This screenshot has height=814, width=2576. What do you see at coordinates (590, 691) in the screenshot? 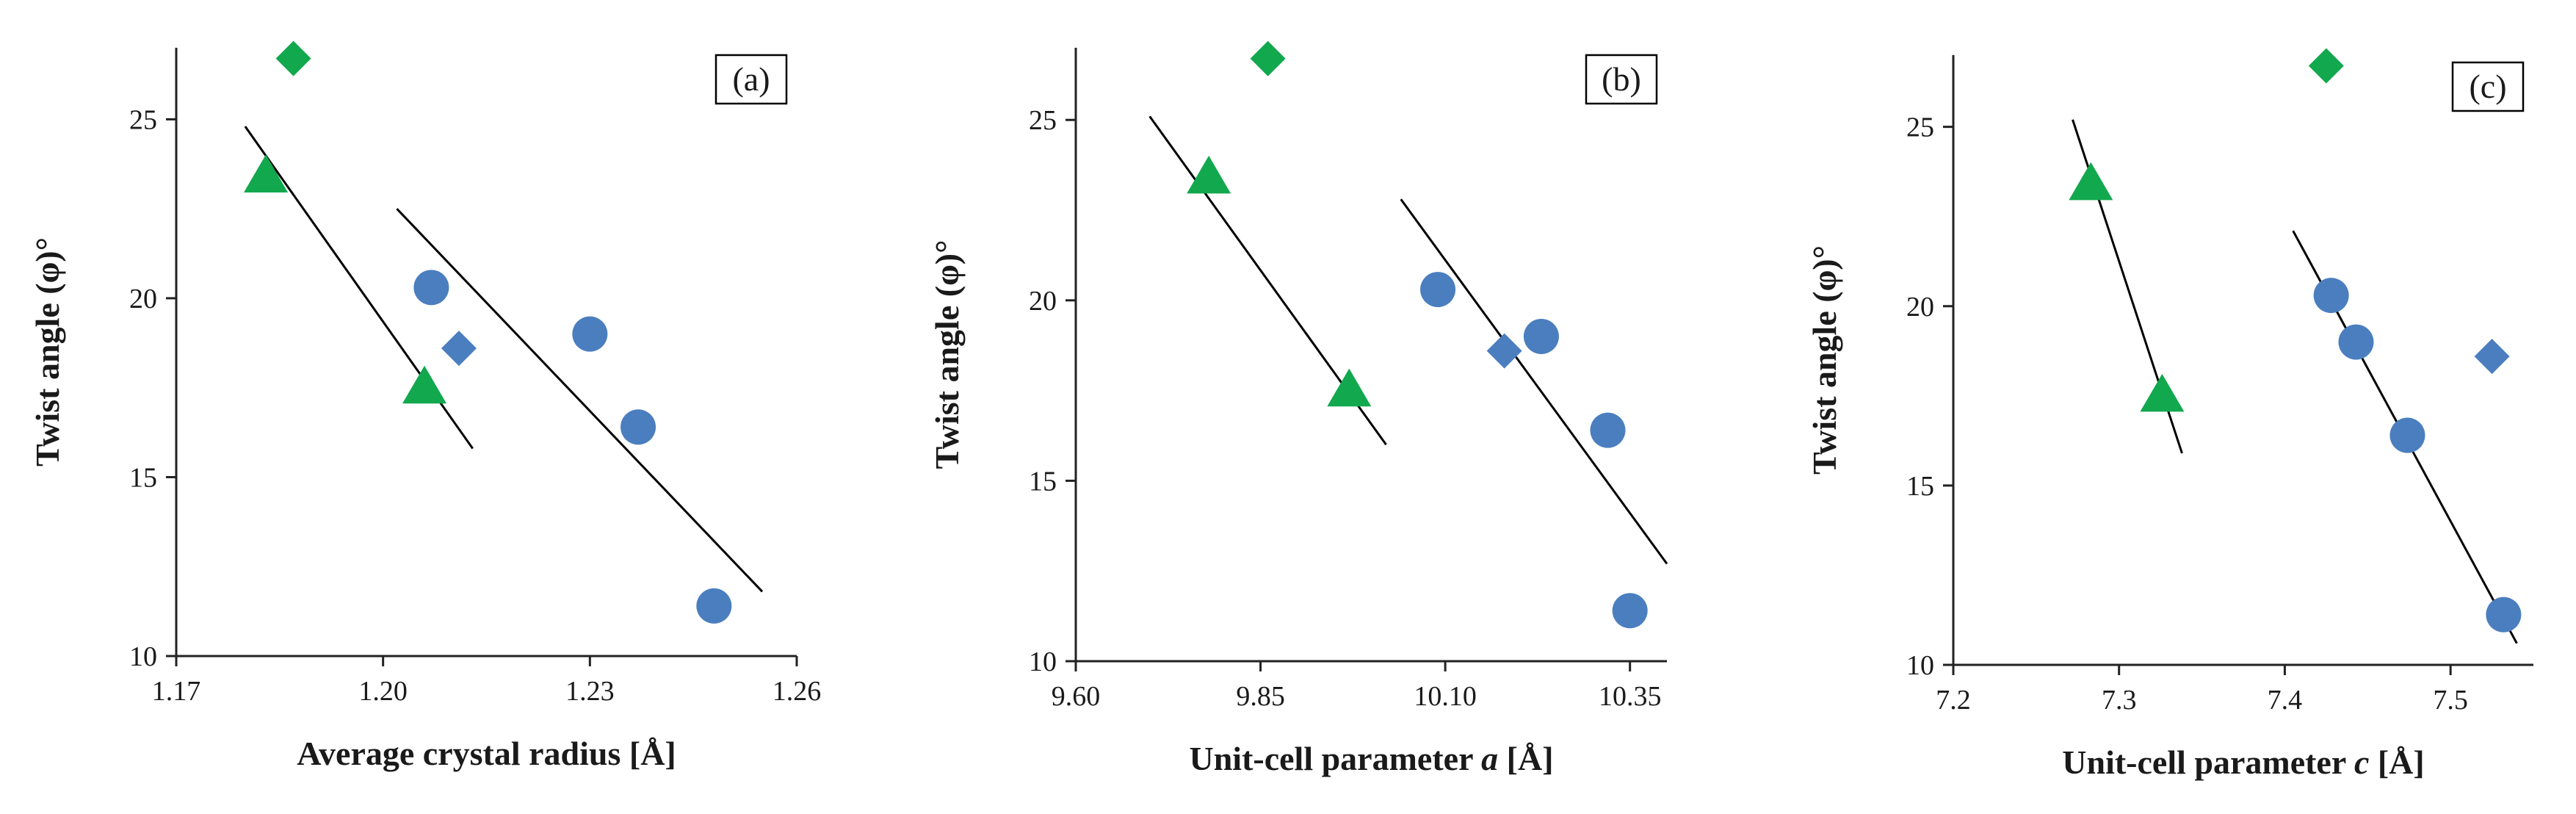
I see `x-tick-label: 1.23` at bounding box center [590, 691].